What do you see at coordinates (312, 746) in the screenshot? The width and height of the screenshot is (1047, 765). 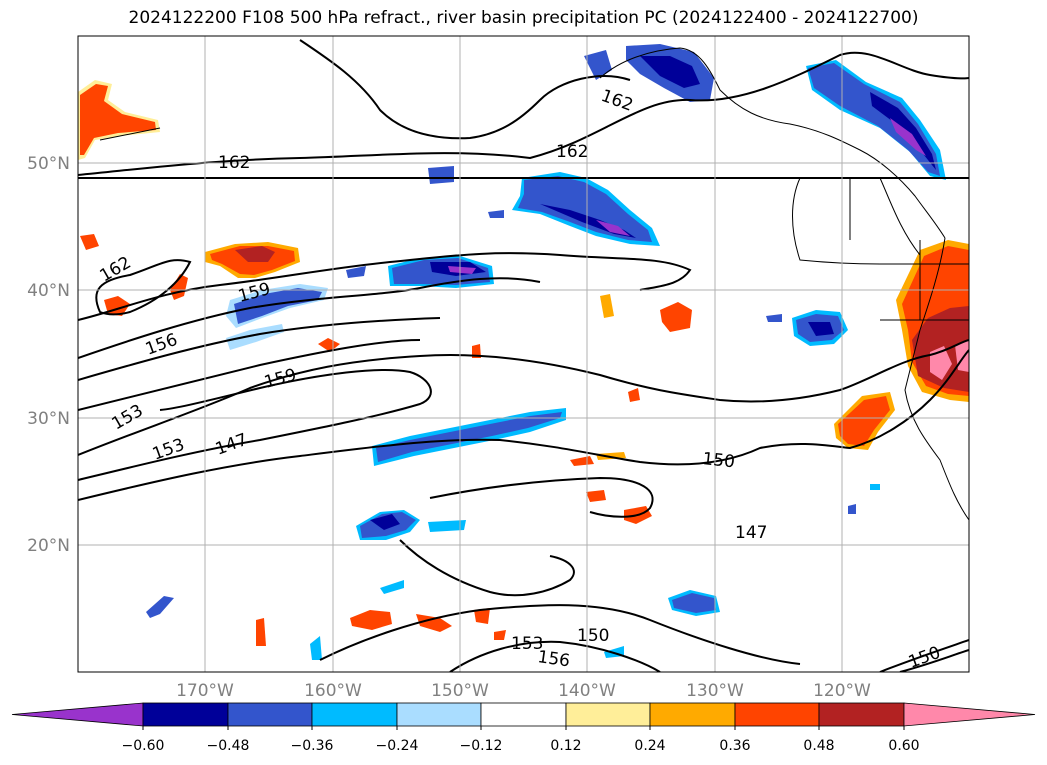 I see `colorbar-label: −0.36` at bounding box center [312, 746].